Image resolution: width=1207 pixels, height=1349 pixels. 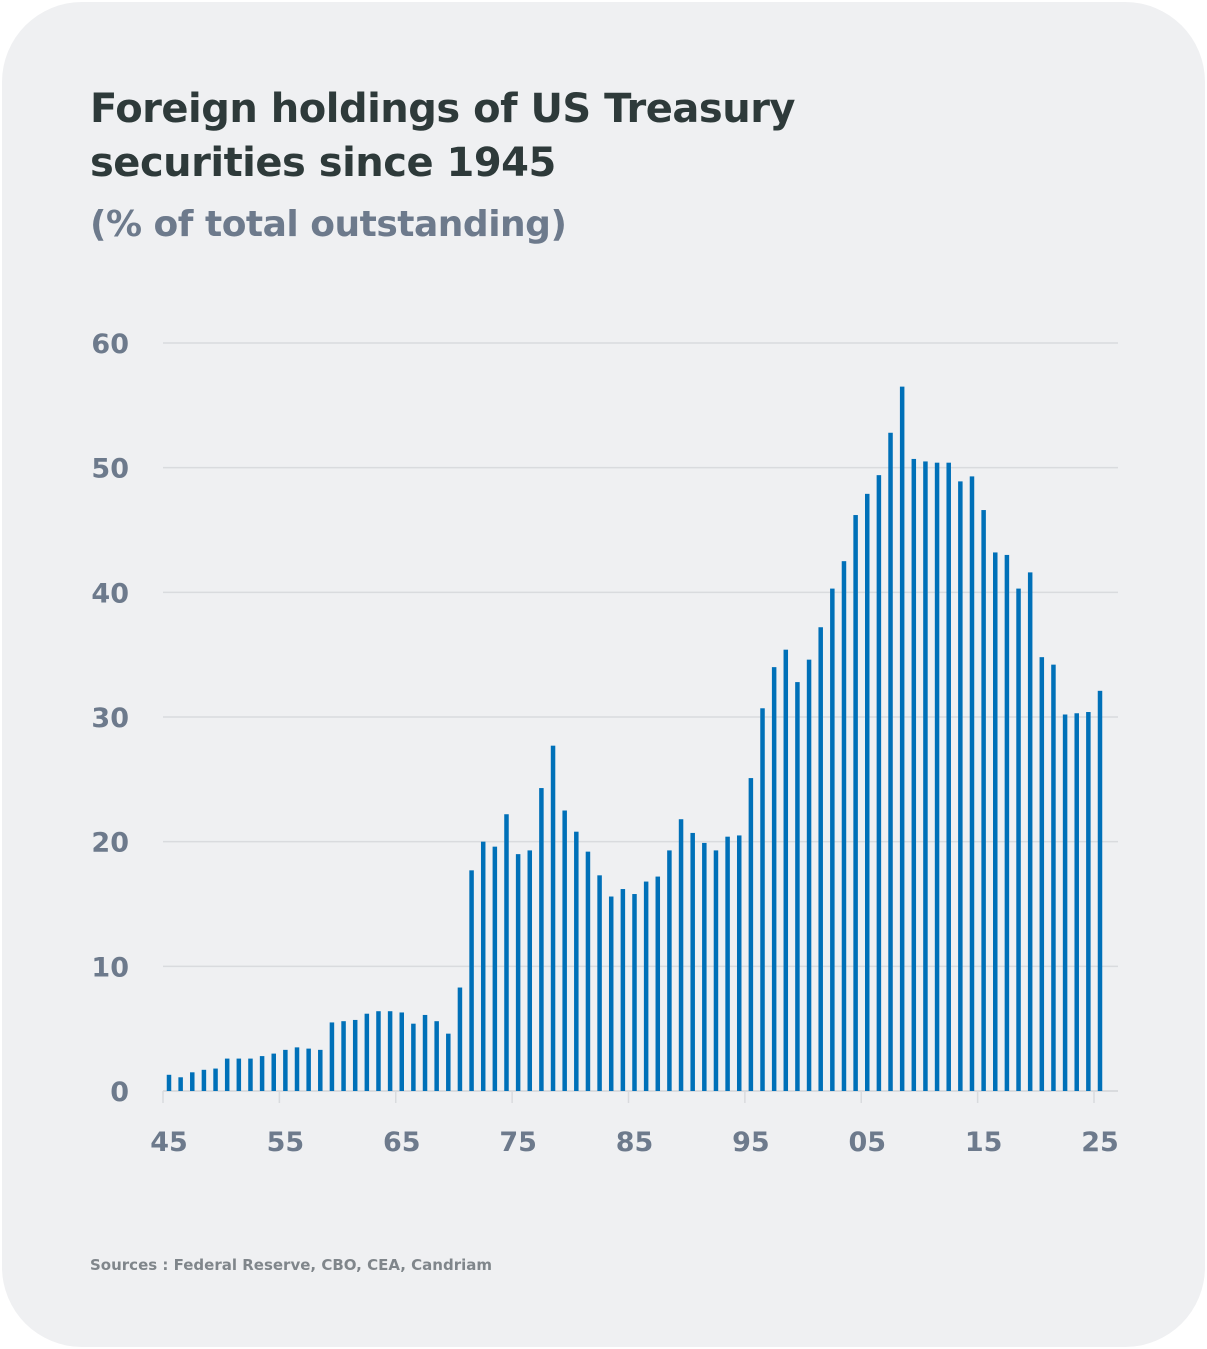 I want to click on bar-1960: 1960: 5.6%, so click(x=343, y=1056).